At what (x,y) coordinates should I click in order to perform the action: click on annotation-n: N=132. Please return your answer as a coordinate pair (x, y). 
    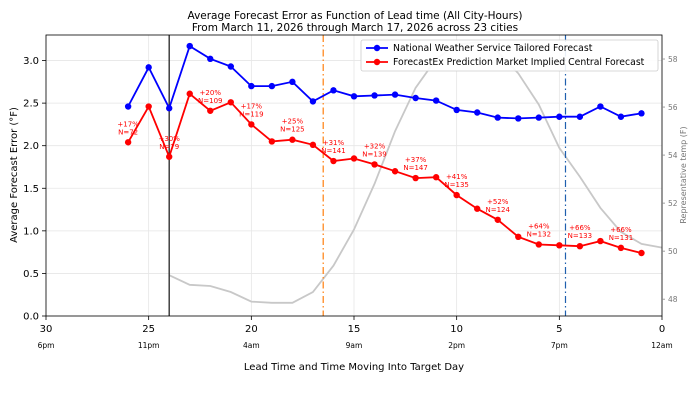
    Looking at the image, I should click on (539, 234).